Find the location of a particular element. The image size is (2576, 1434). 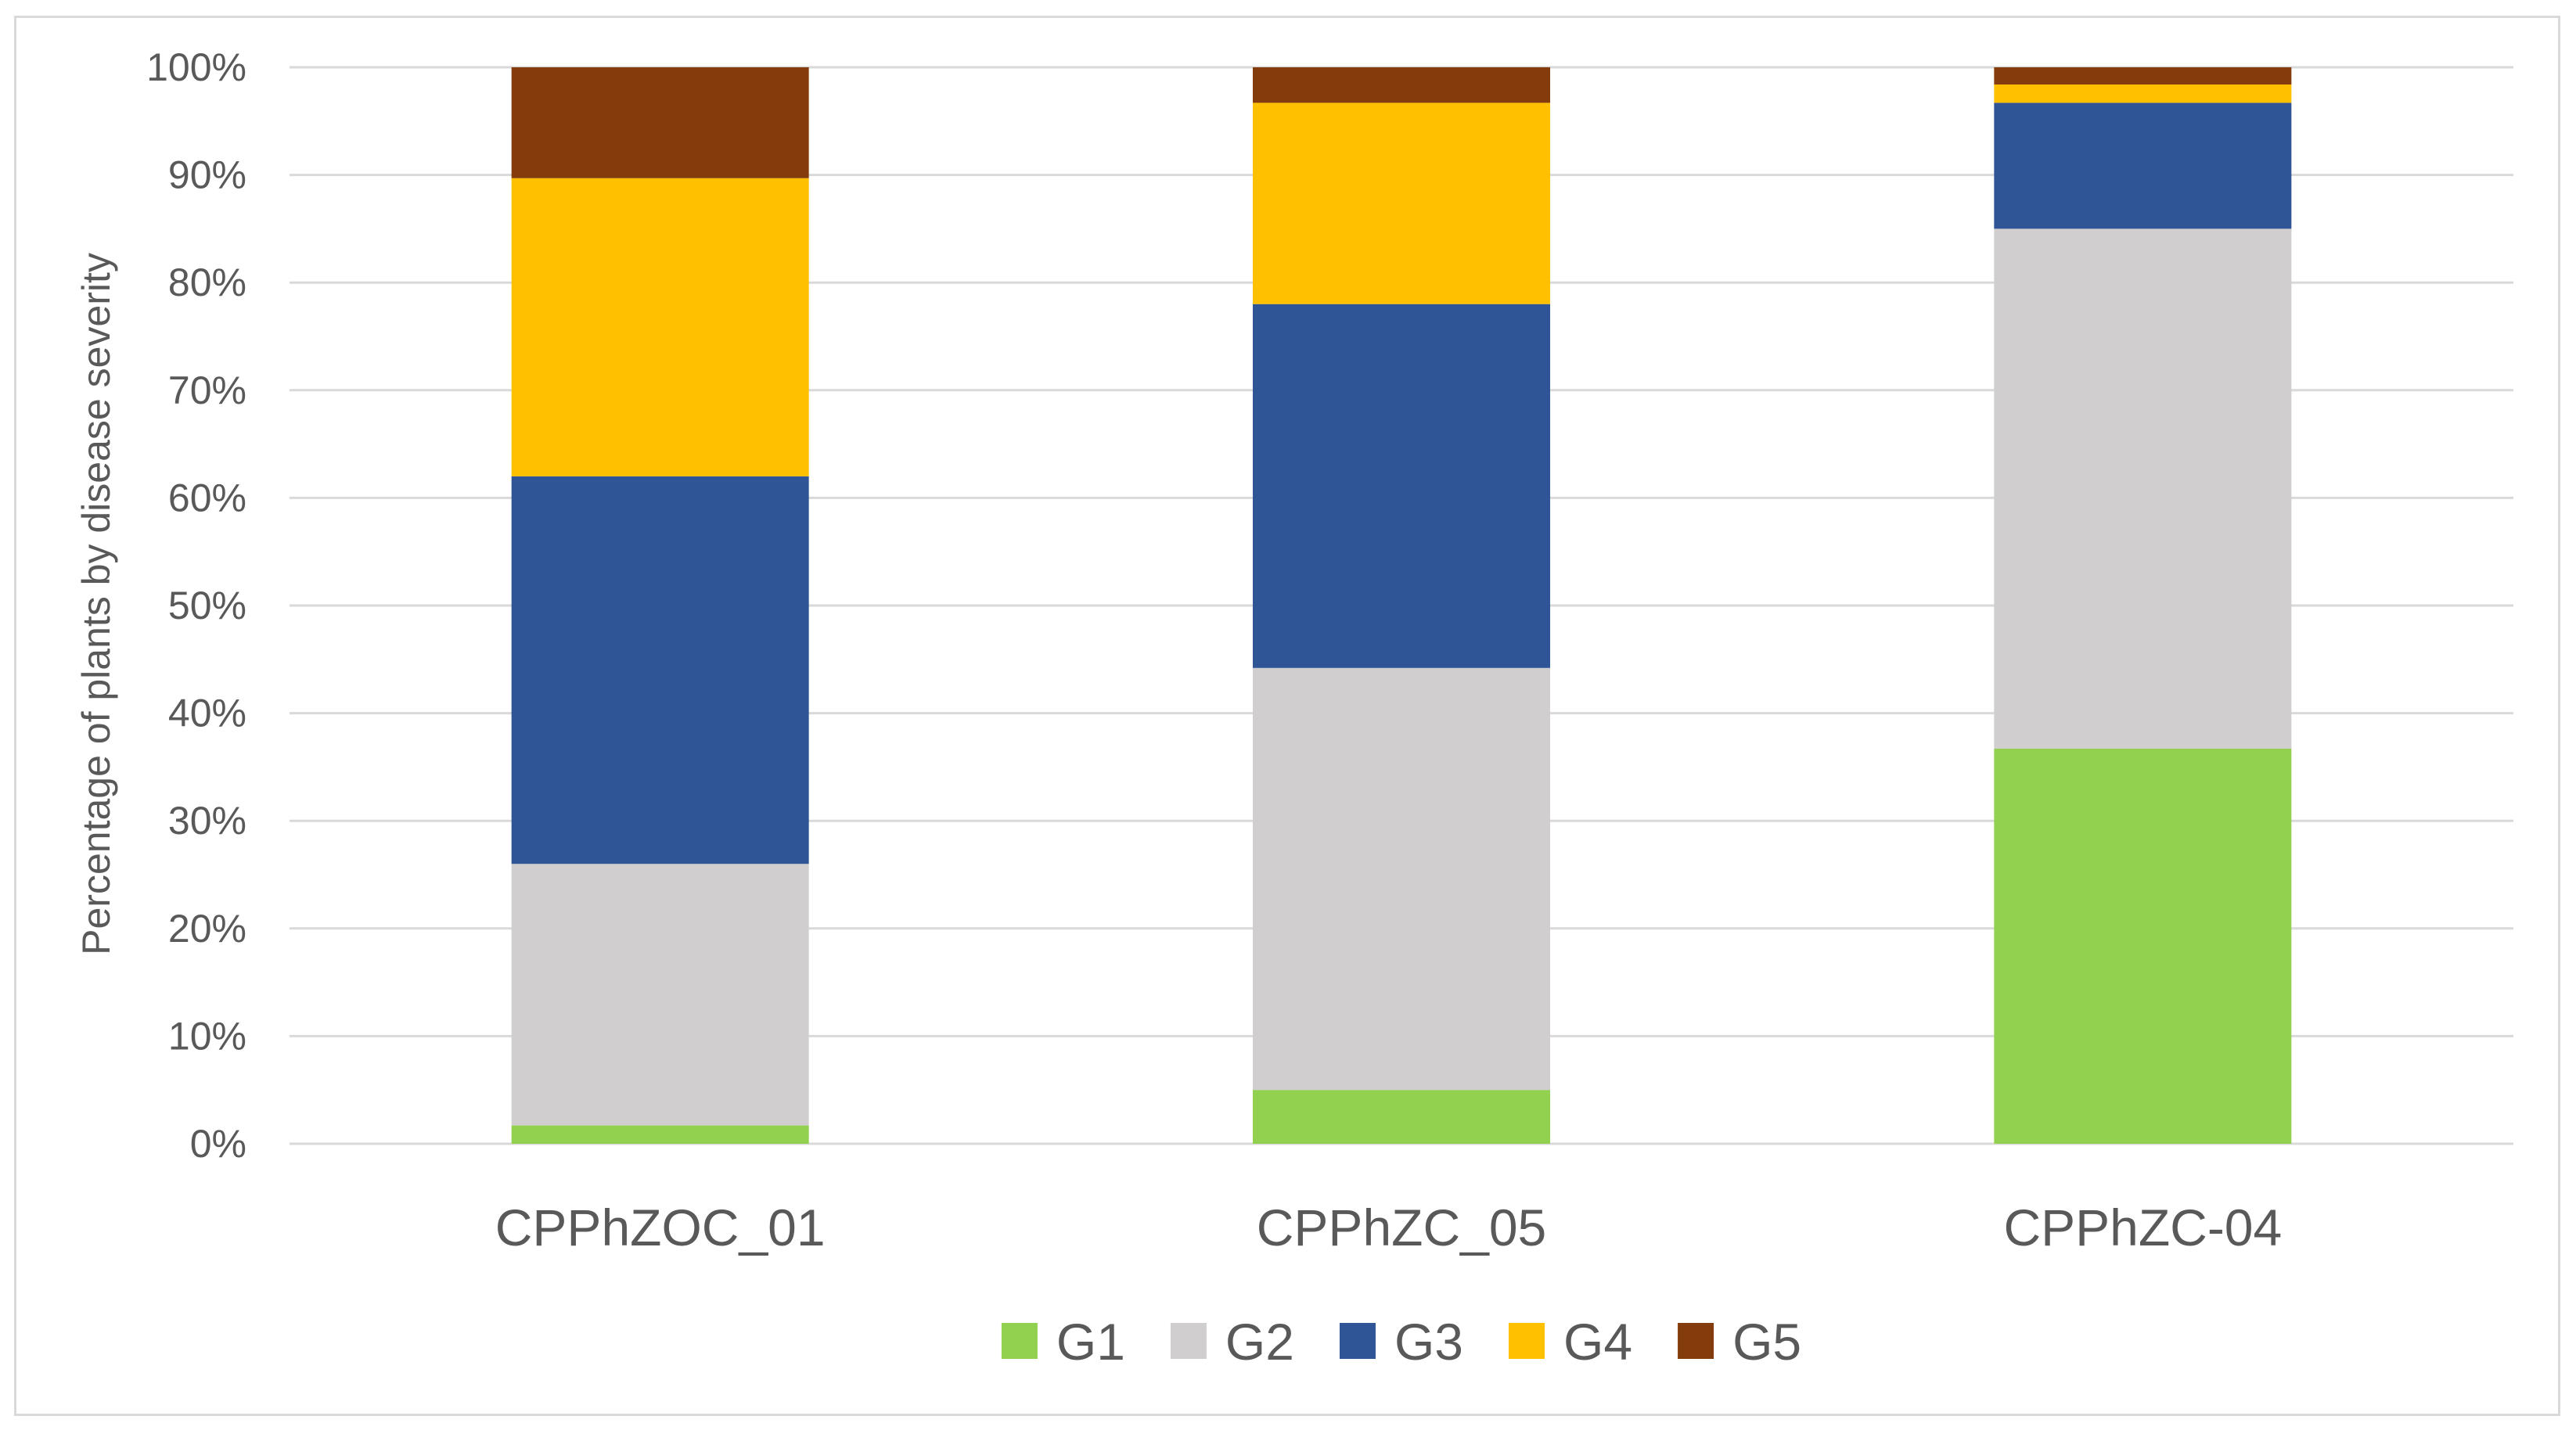

legend: G1 G2 G3 G4 G5 is located at coordinates (1401, 1342).